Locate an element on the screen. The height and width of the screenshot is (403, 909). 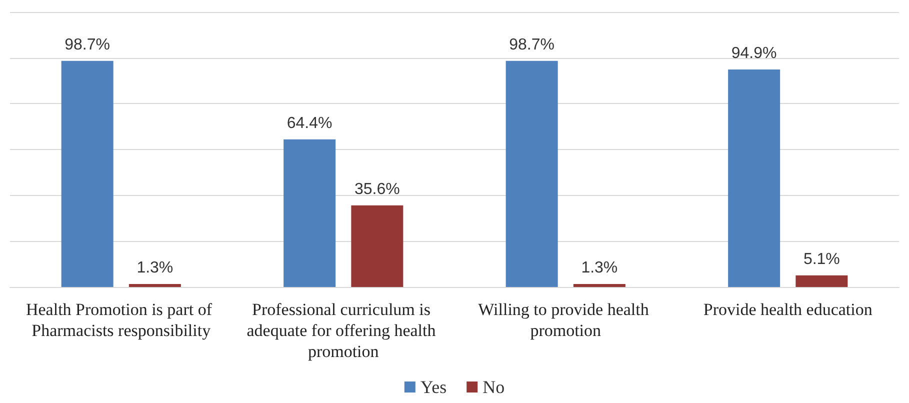
data-label: 64.4% is located at coordinates (309, 123).